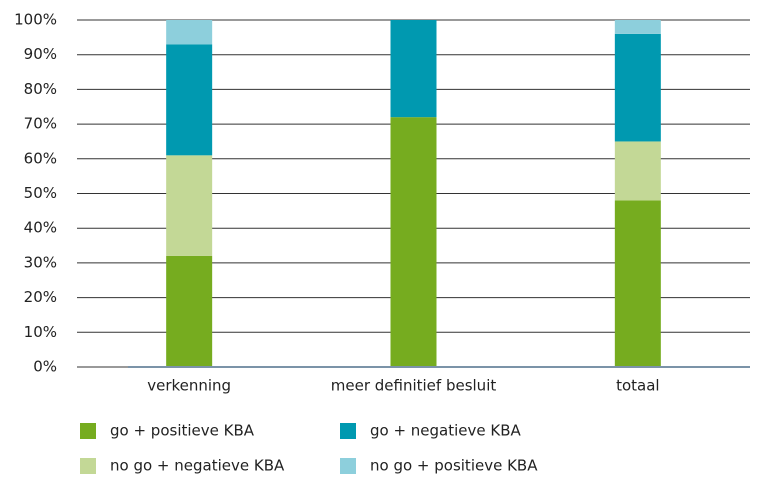 The image size is (763, 478). Describe the element at coordinates (45, 367) in the screenshot. I see `y-tick-label: 0%` at that location.